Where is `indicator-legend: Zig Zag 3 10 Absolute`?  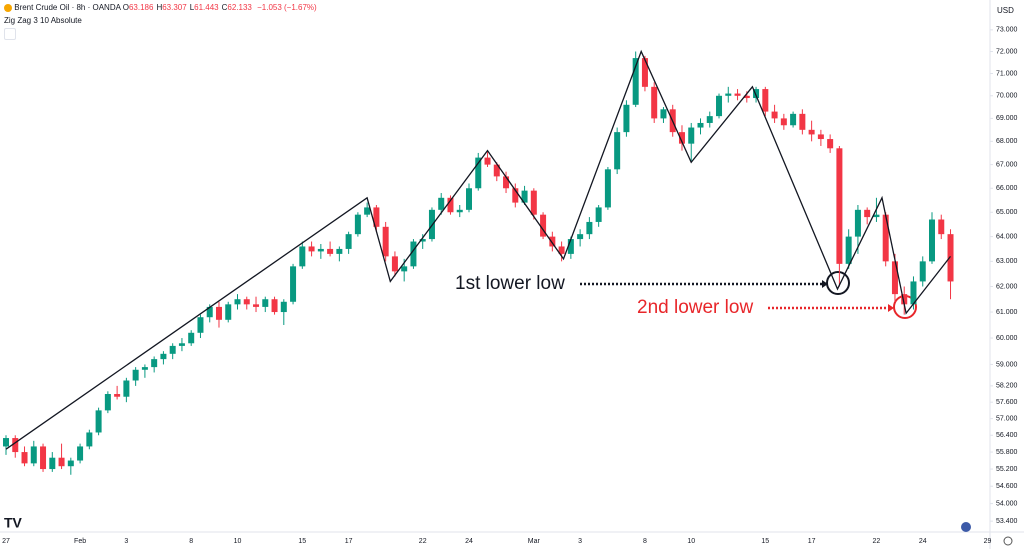
indicator-legend: Zig Zag 3 10 Absolute is located at coordinates (43, 20).